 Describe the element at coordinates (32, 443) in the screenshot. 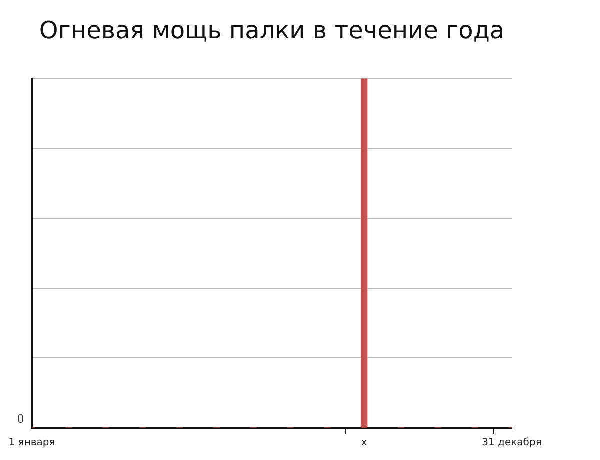

I see `x-tick-label: 1 января` at that location.